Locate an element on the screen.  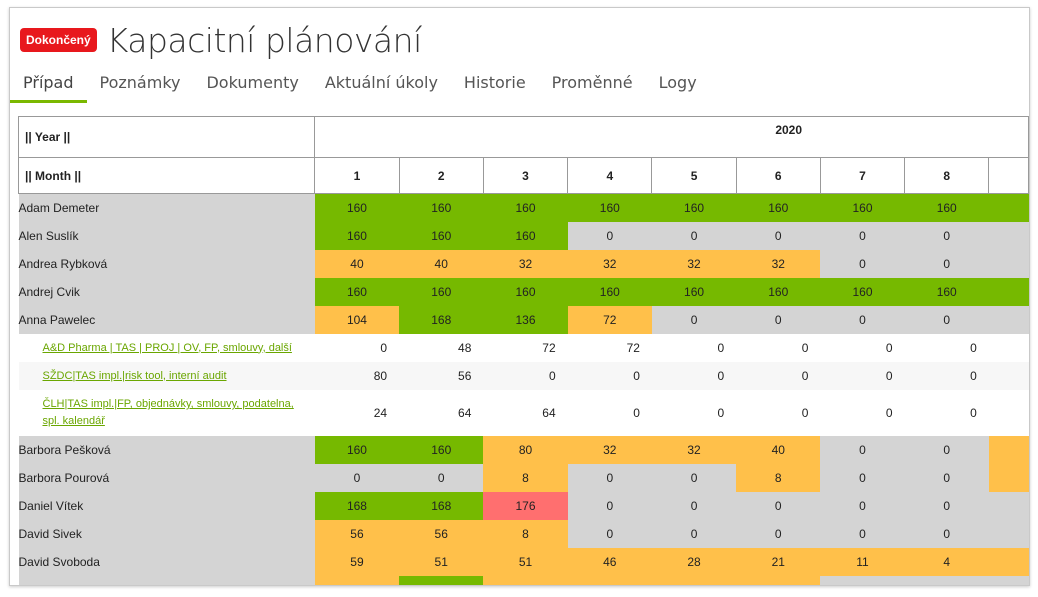
capacity-cell: 176 is located at coordinates (525, 506).